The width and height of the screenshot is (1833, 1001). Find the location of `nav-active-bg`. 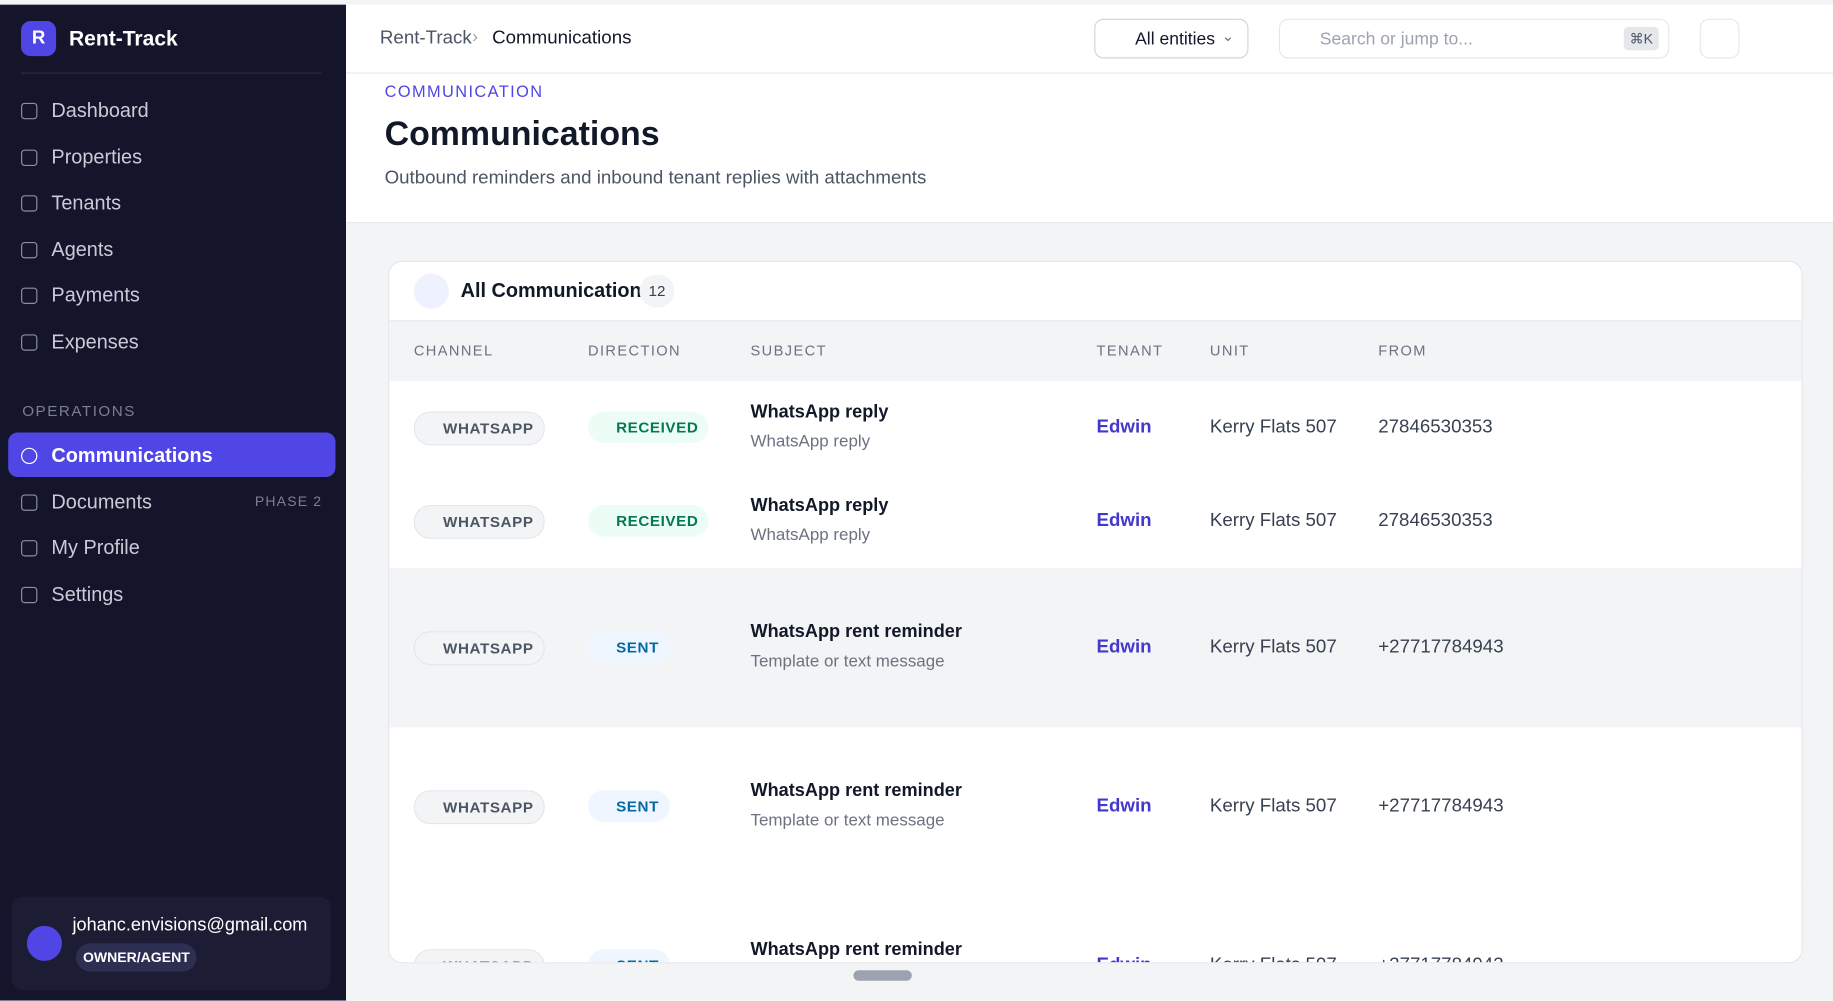

nav-active-bg is located at coordinates (172, 454).